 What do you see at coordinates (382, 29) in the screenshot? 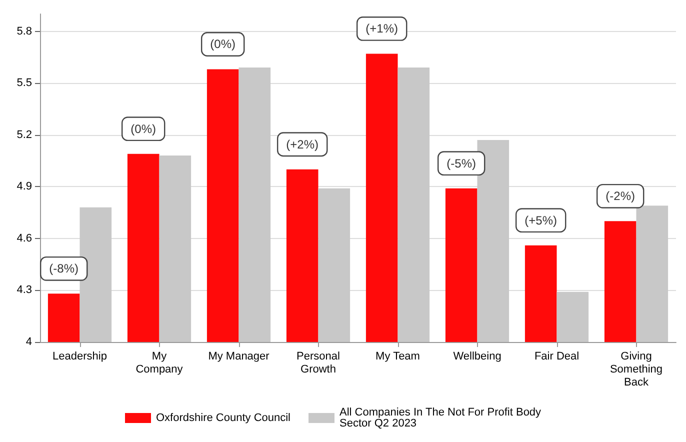
I see `annotation: (+1%)` at bounding box center [382, 29].